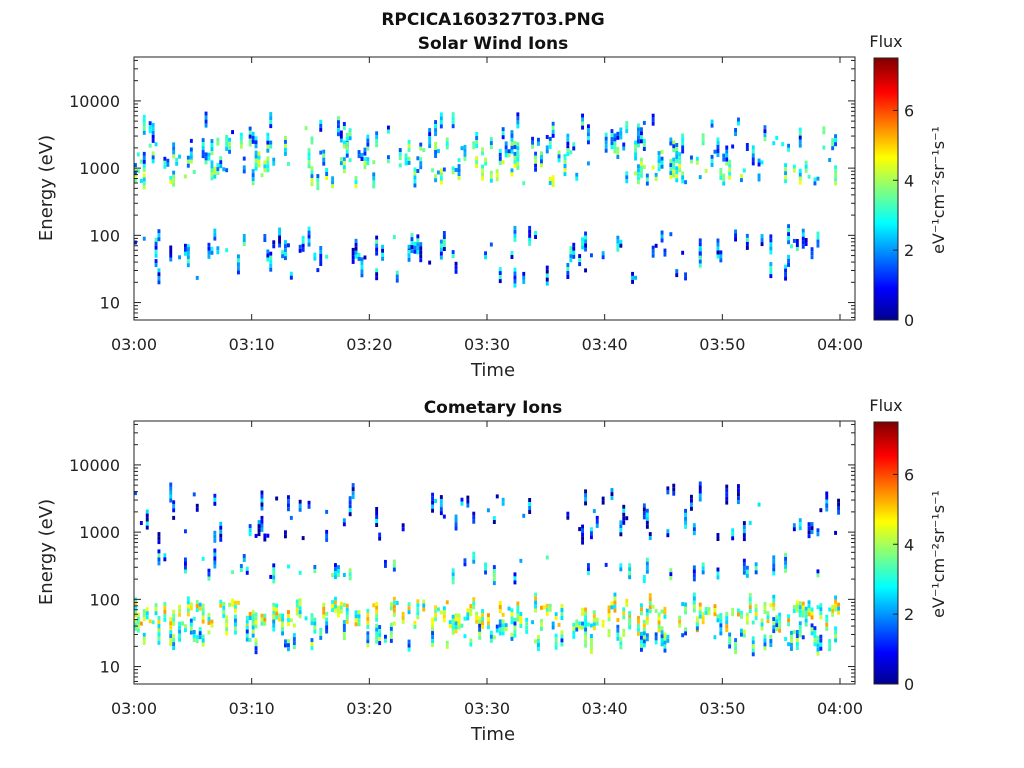 The image size is (1024, 768). Describe the element at coordinates (134, 708) in the screenshot. I see `x-tick-label: 03:00` at that location.